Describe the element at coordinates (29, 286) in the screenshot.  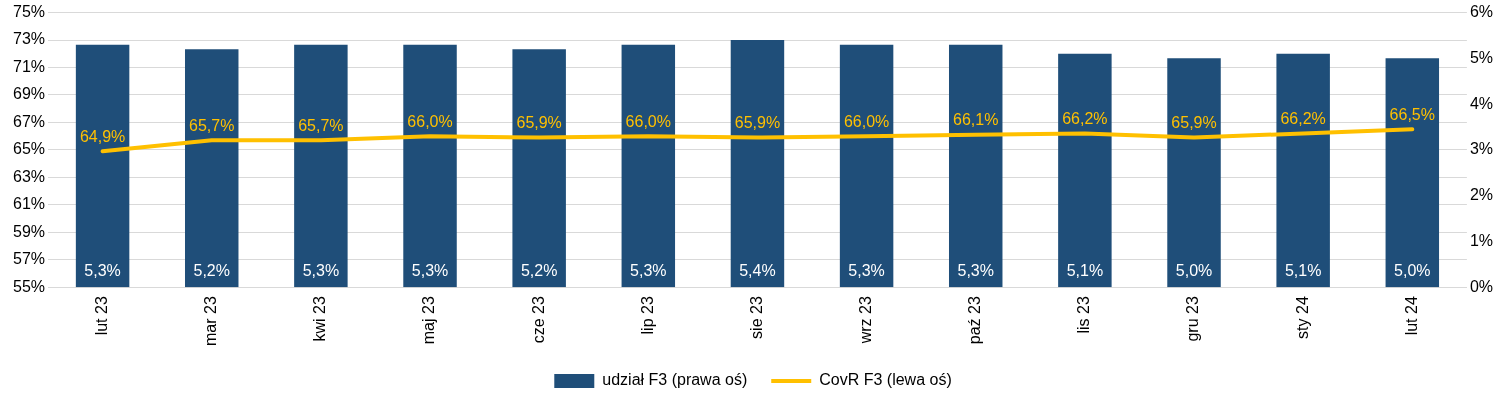
I see `y-tick-label: 55%` at that location.